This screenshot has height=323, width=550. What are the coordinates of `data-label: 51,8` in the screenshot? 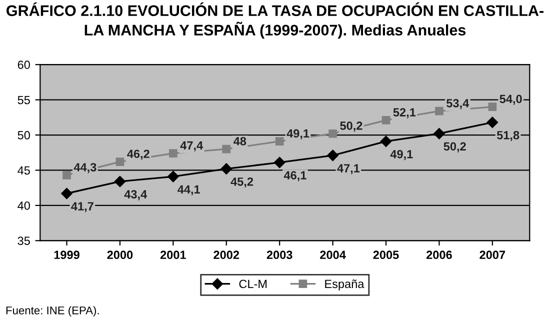 It's located at (508, 136).